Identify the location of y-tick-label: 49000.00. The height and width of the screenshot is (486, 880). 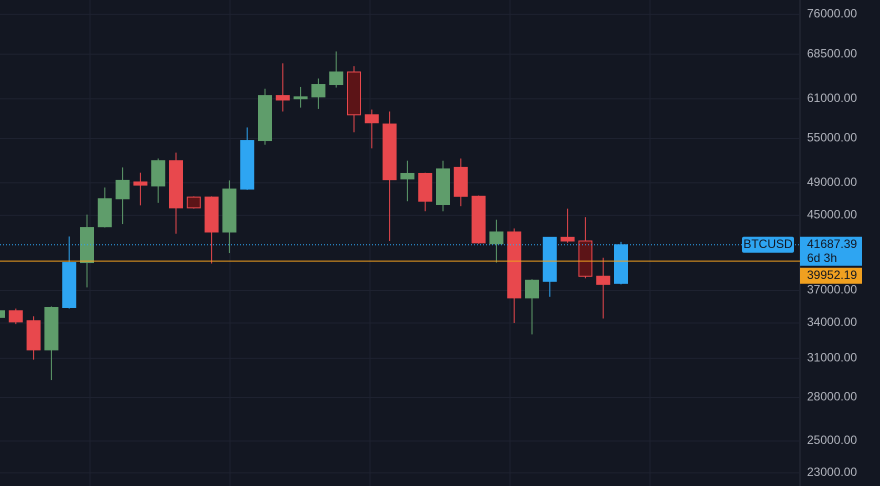
(832, 182).